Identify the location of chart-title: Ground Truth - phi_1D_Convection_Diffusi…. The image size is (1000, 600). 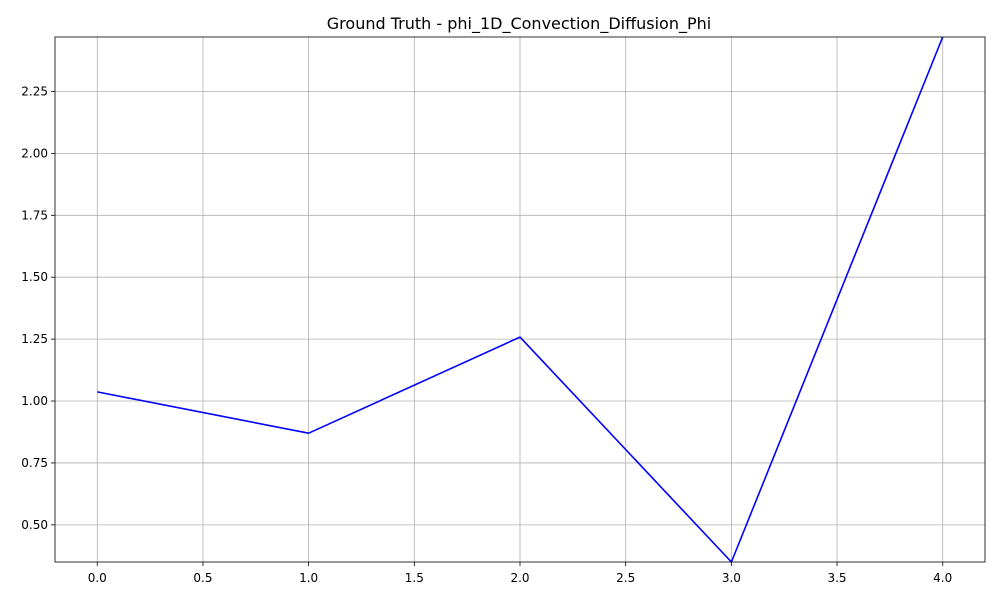
(519, 24).